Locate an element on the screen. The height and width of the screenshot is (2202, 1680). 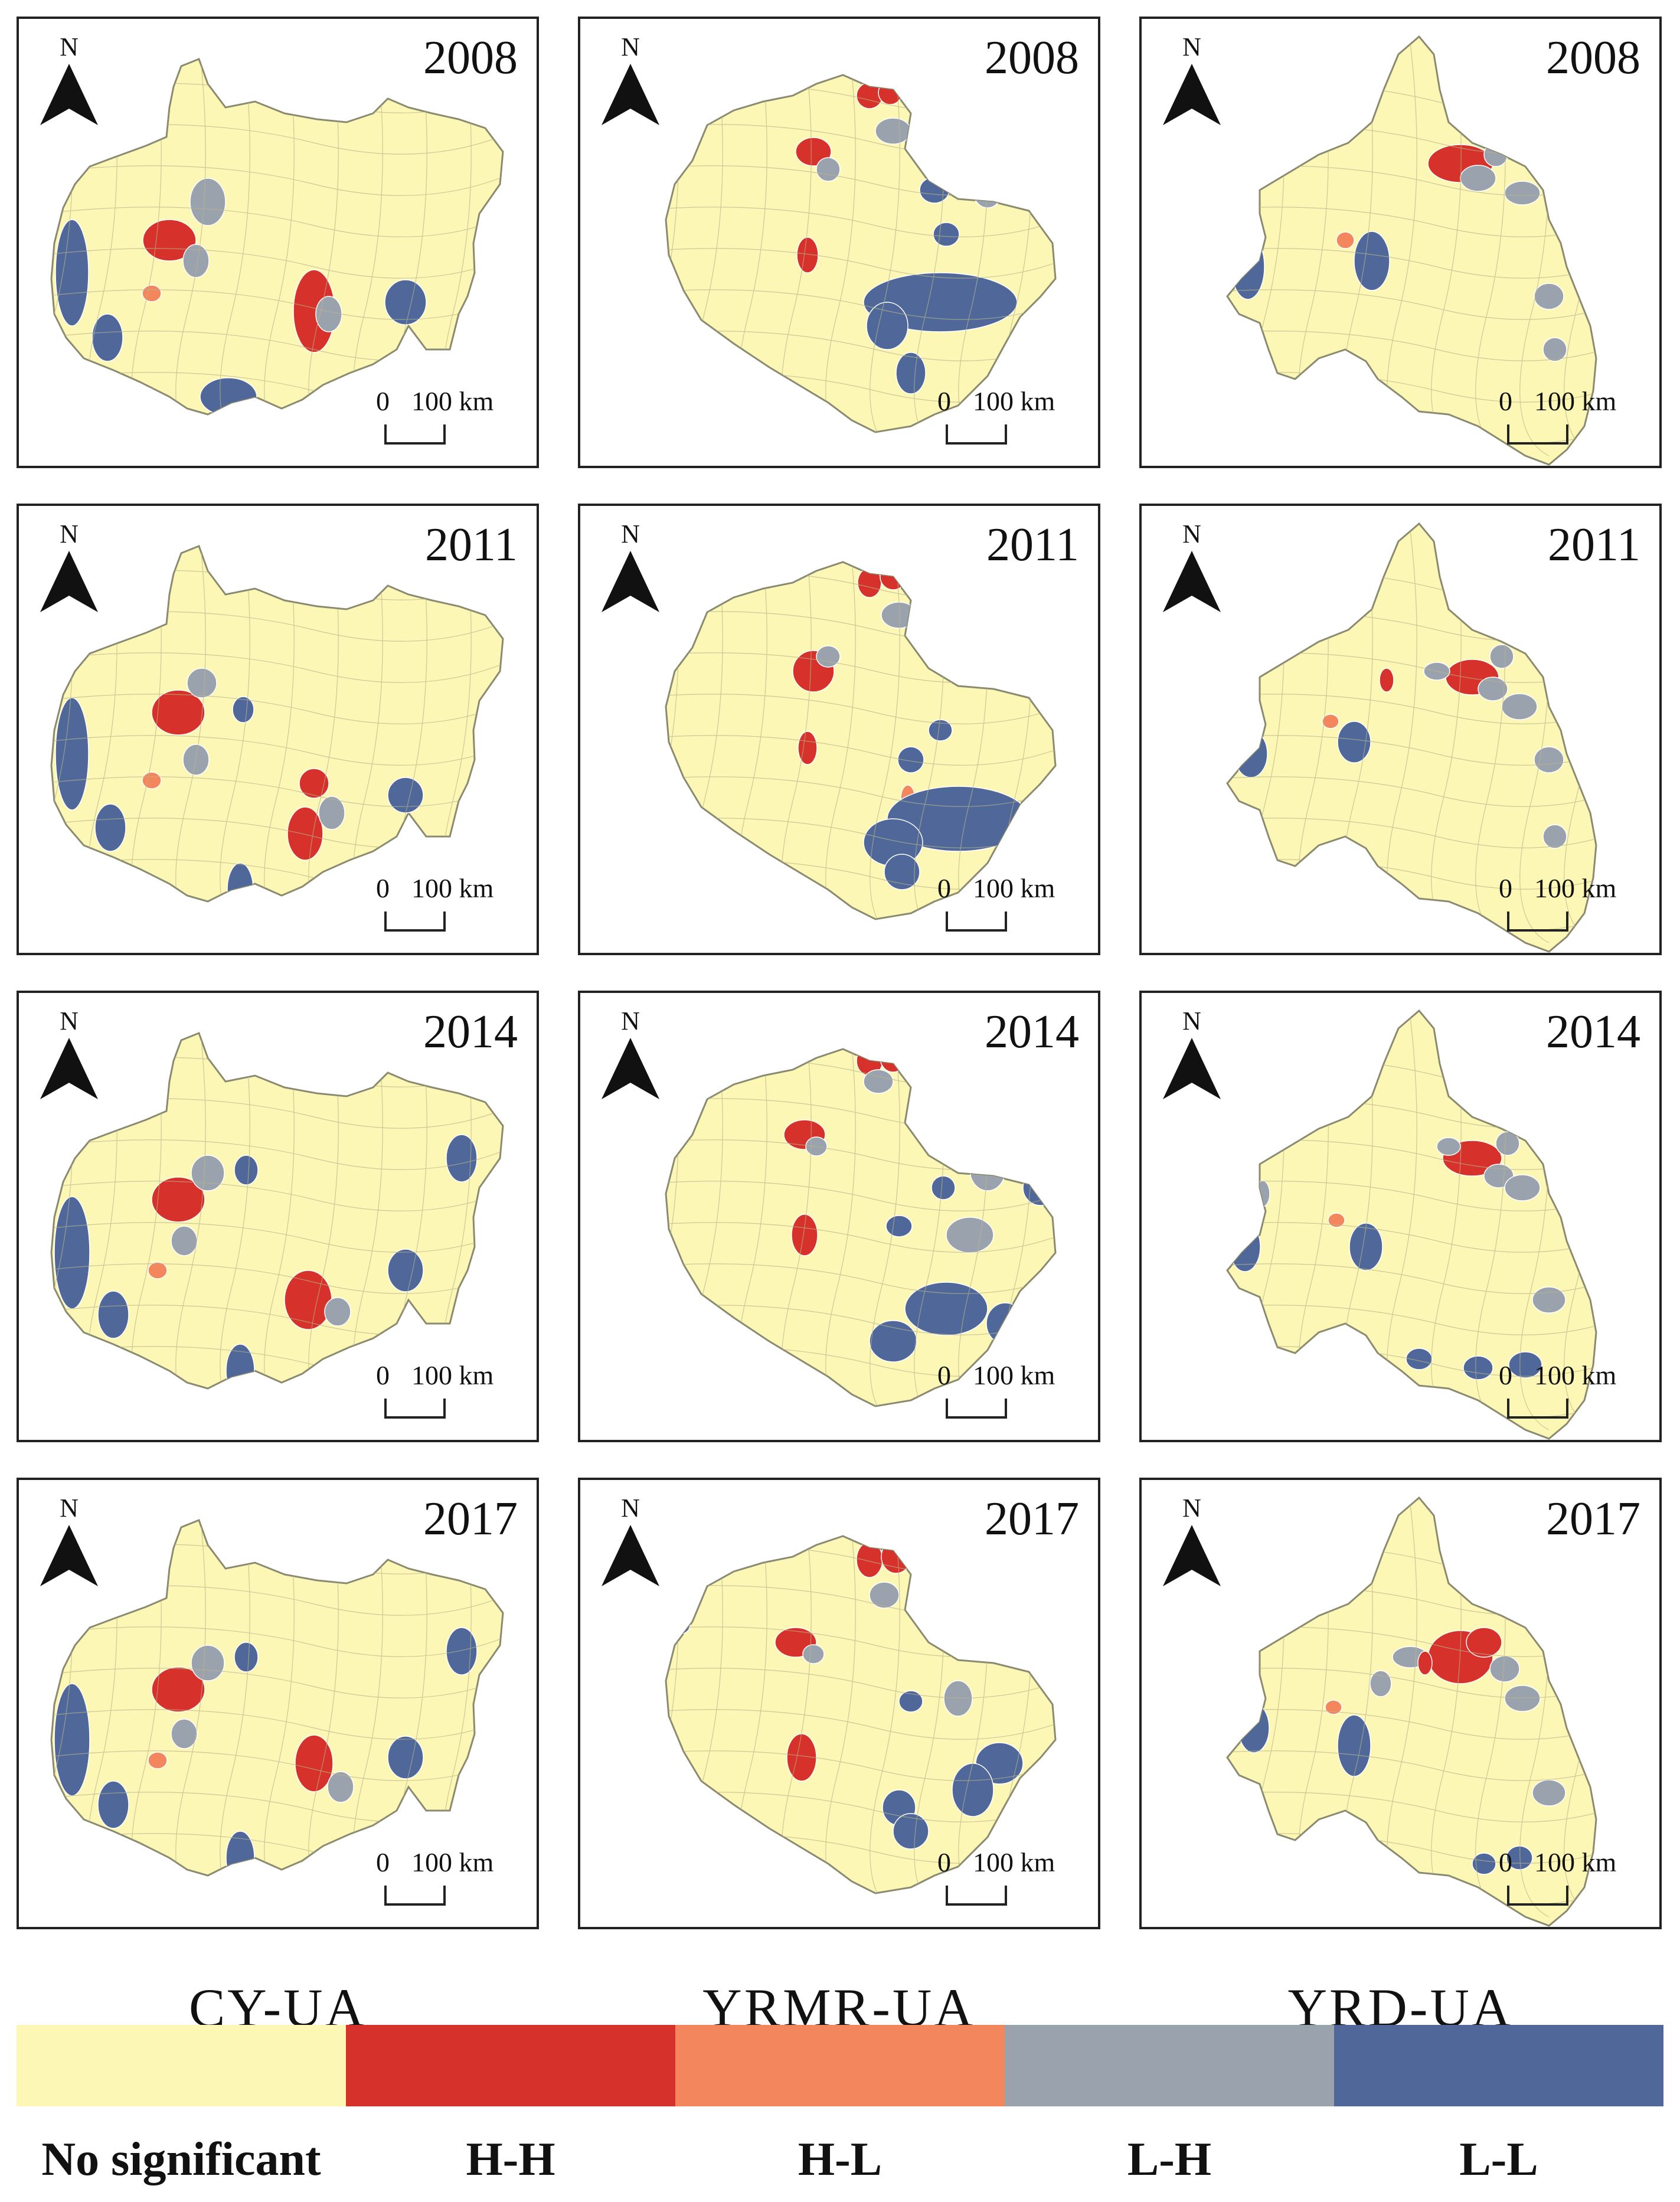
map-panel-cy-2017: N 2017 0 100 km is located at coordinates (278, 1703).